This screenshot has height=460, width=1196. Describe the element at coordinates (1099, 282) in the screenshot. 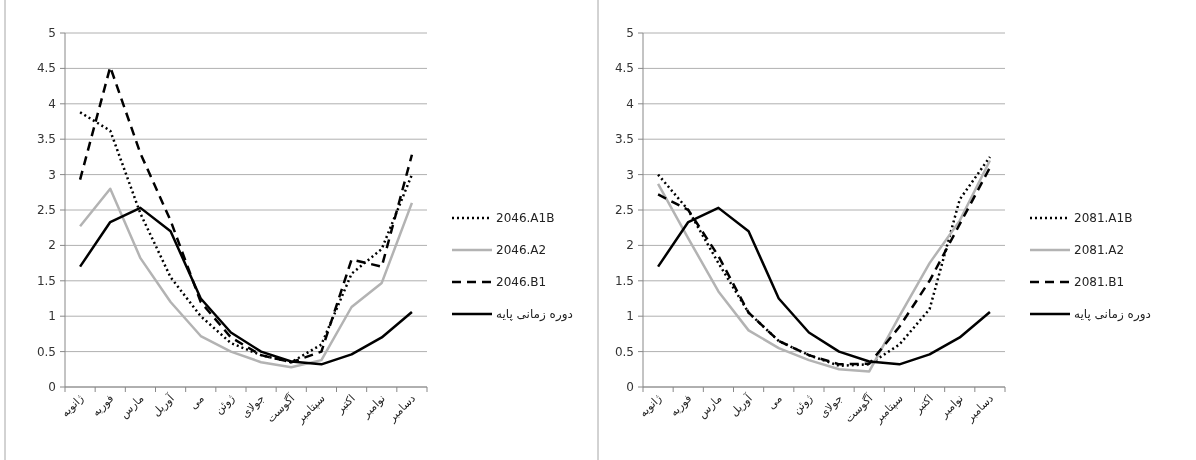

I see `legend-label: 2081.B1` at that location.